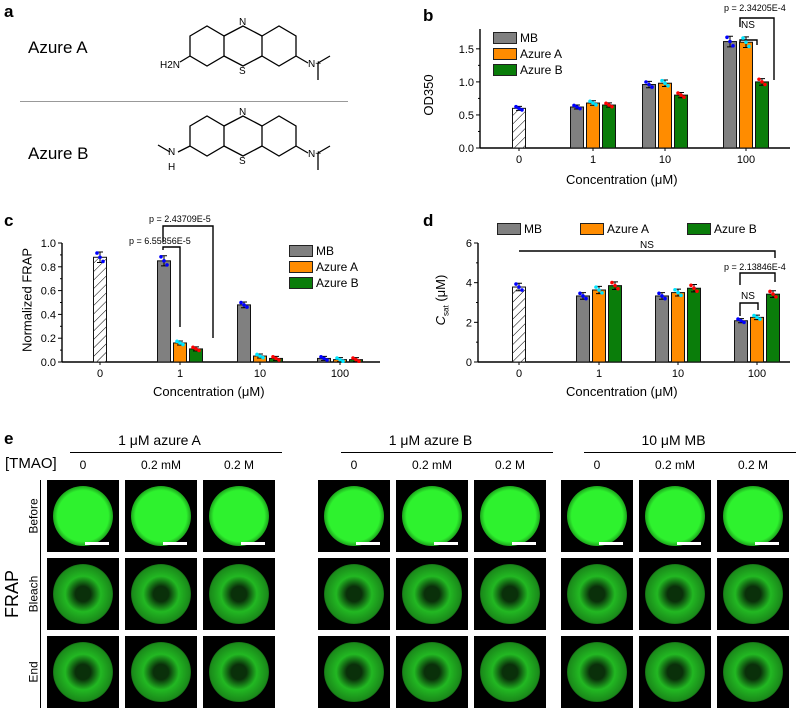 The width and height of the screenshot is (800, 714). Describe the element at coordinates (48, 363) in the screenshot. I see `y-tick-label: 0.0` at that location.